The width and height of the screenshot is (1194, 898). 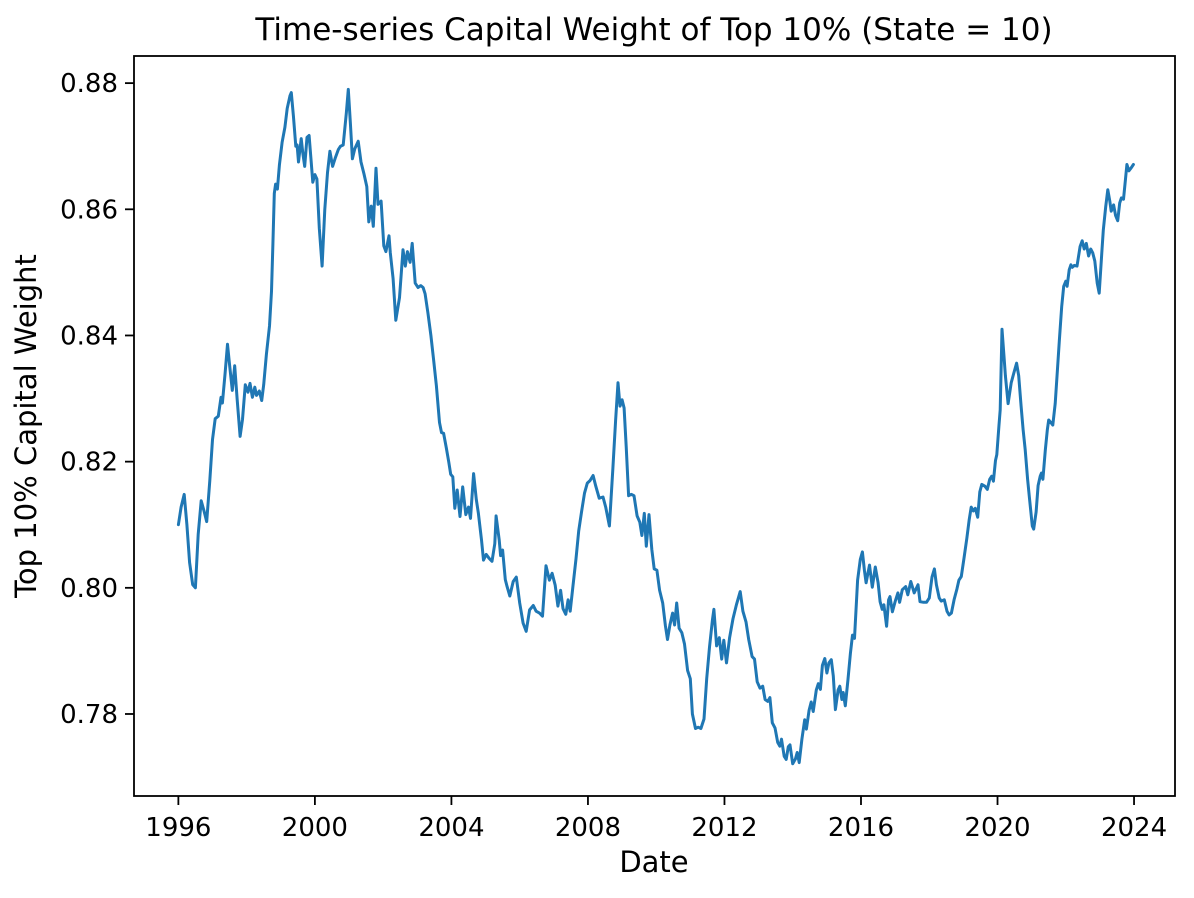 What do you see at coordinates (89, 589) in the screenshot?
I see `y-tick-label: 0.80` at bounding box center [89, 589].